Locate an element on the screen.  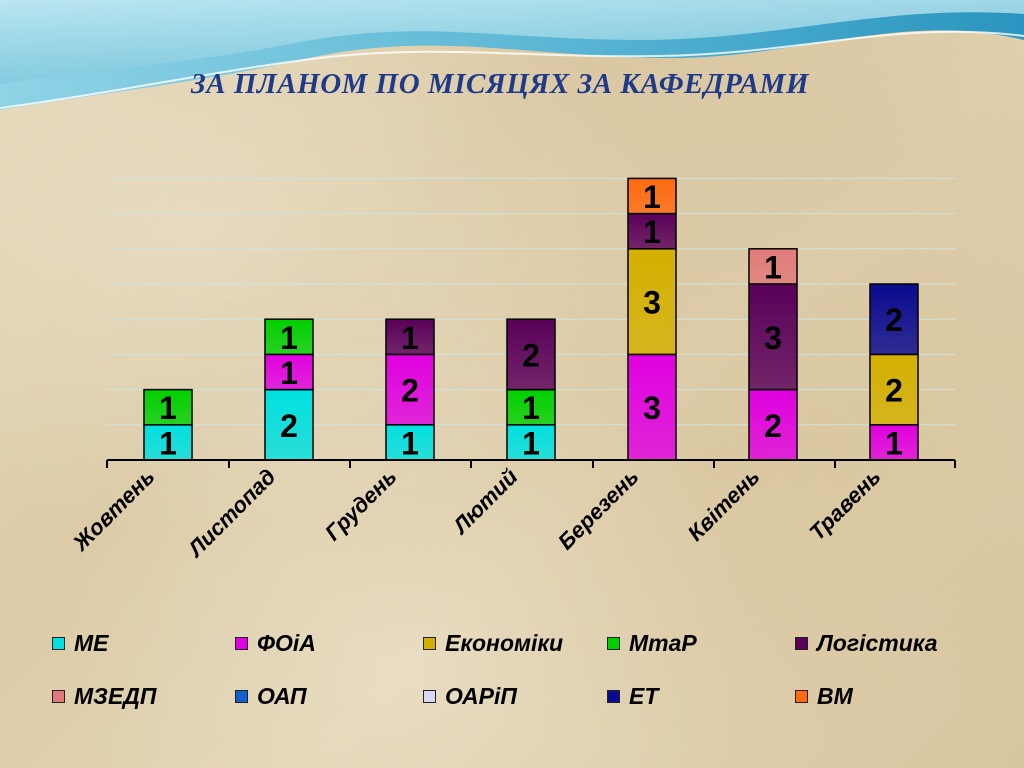
legend-label: ЕТ is located at coordinates (644, 695).